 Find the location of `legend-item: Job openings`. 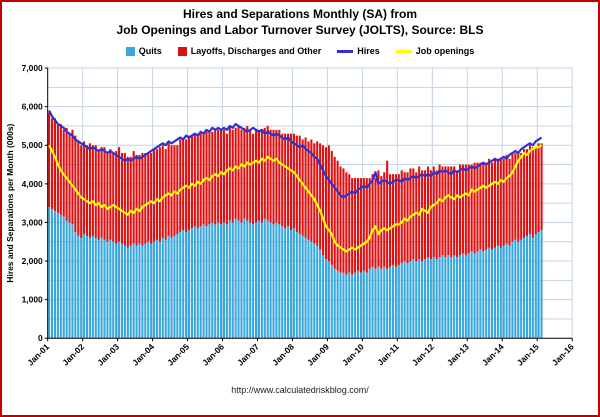

legend-item: Job openings is located at coordinates (435, 51).